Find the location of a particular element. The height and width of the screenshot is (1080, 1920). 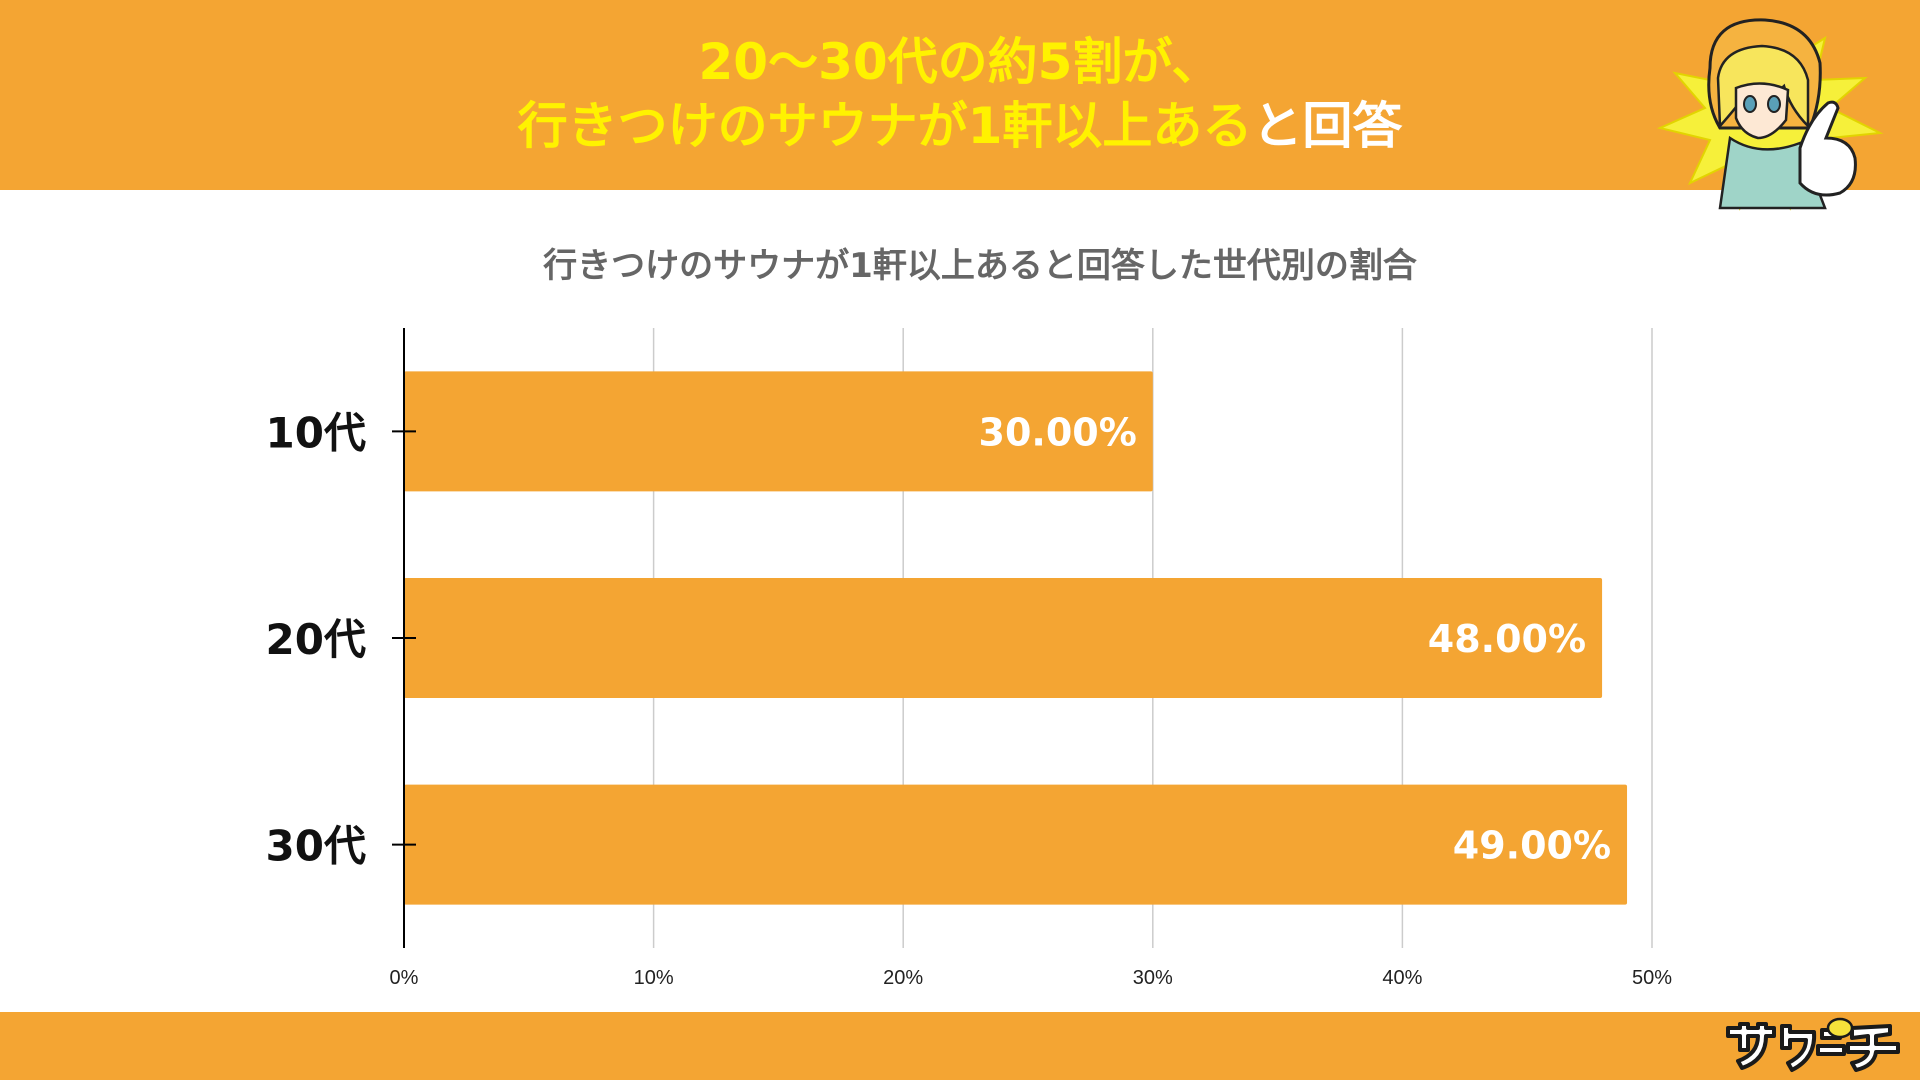

headline: 20〜30代の約5割が、 行きつけのサウナが1軒以上あると回答 is located at coordinates (960, 94).